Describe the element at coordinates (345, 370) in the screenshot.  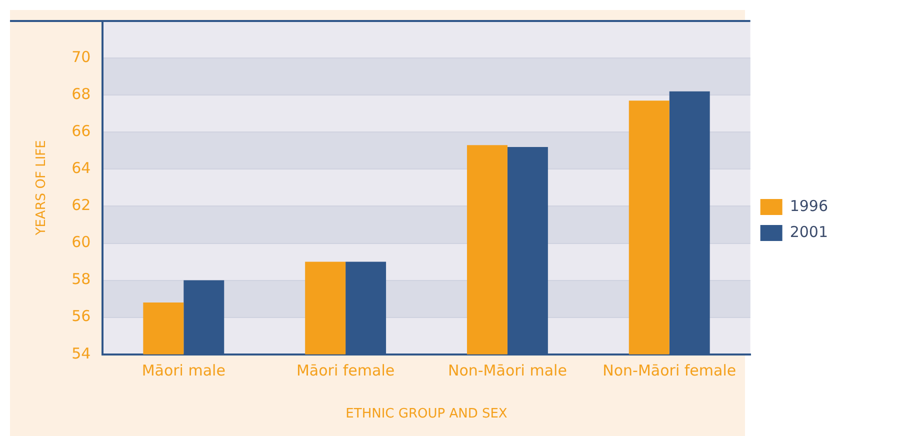
I see `x-tick-label: Māori female` at that location.